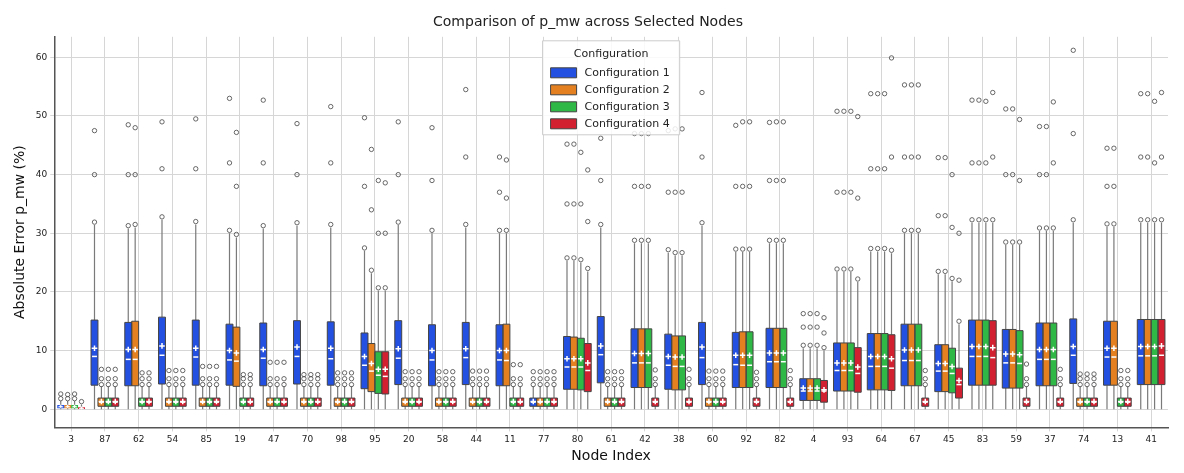 This screenshot has width=1184, height=473. What do you see at coordinates (1151, 439) in the screenshot?
I see `x-tick-label: 41` at bounding box center [1151, 439].